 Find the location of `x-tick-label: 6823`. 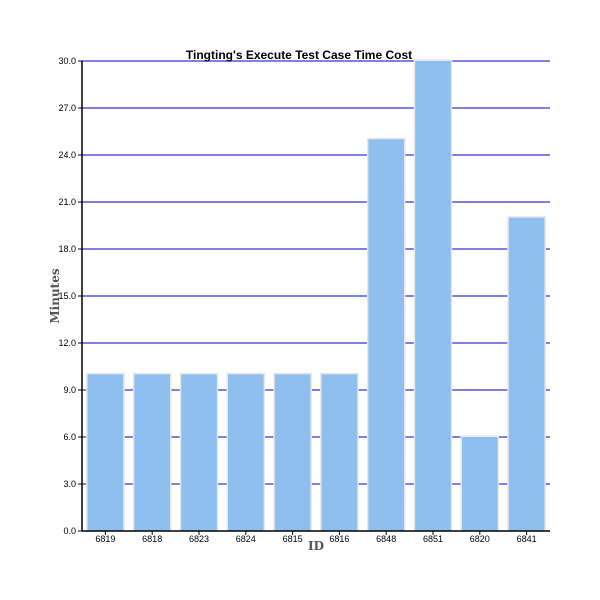

x-tick-label: 6823 is located at coordinates (199, 539).